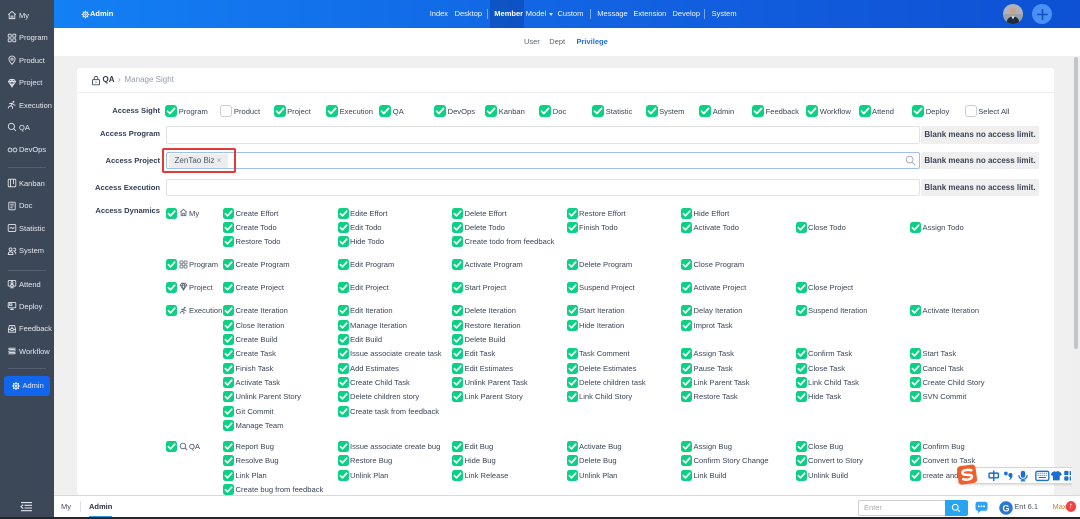  Describe the element at coordinates (1006, 508) in the screenshot. I see `svg-text: G` at that location.